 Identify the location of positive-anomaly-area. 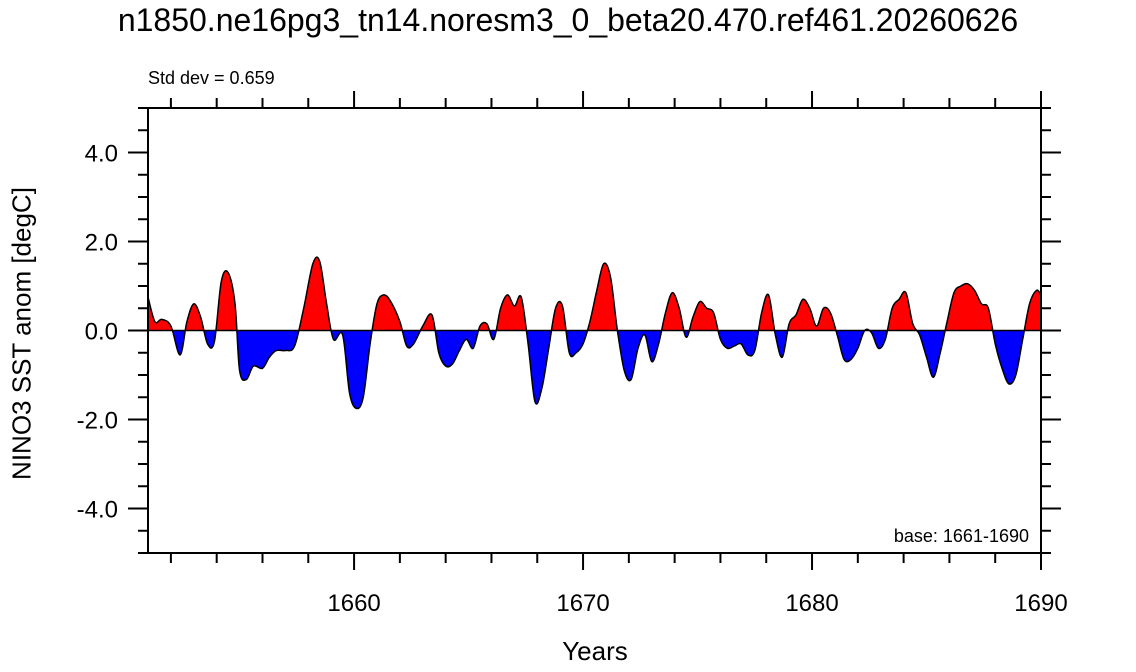
(594, 294).